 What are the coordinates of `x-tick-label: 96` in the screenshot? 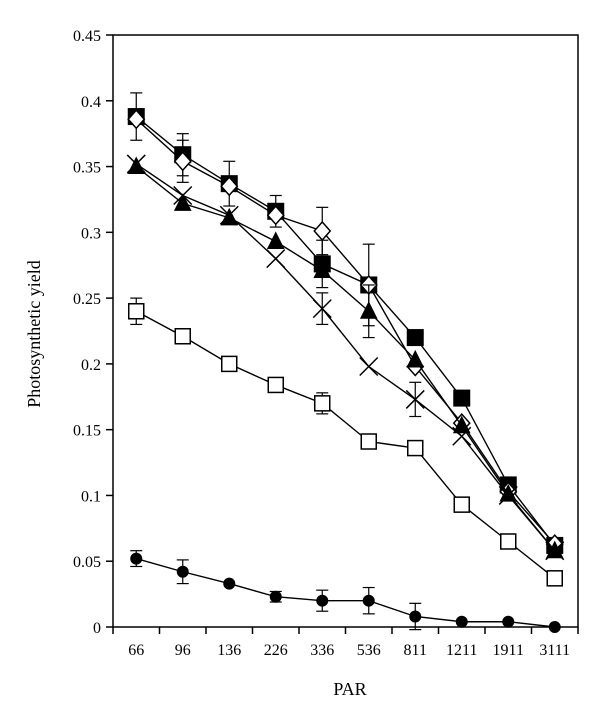 It's located at (183, 650).